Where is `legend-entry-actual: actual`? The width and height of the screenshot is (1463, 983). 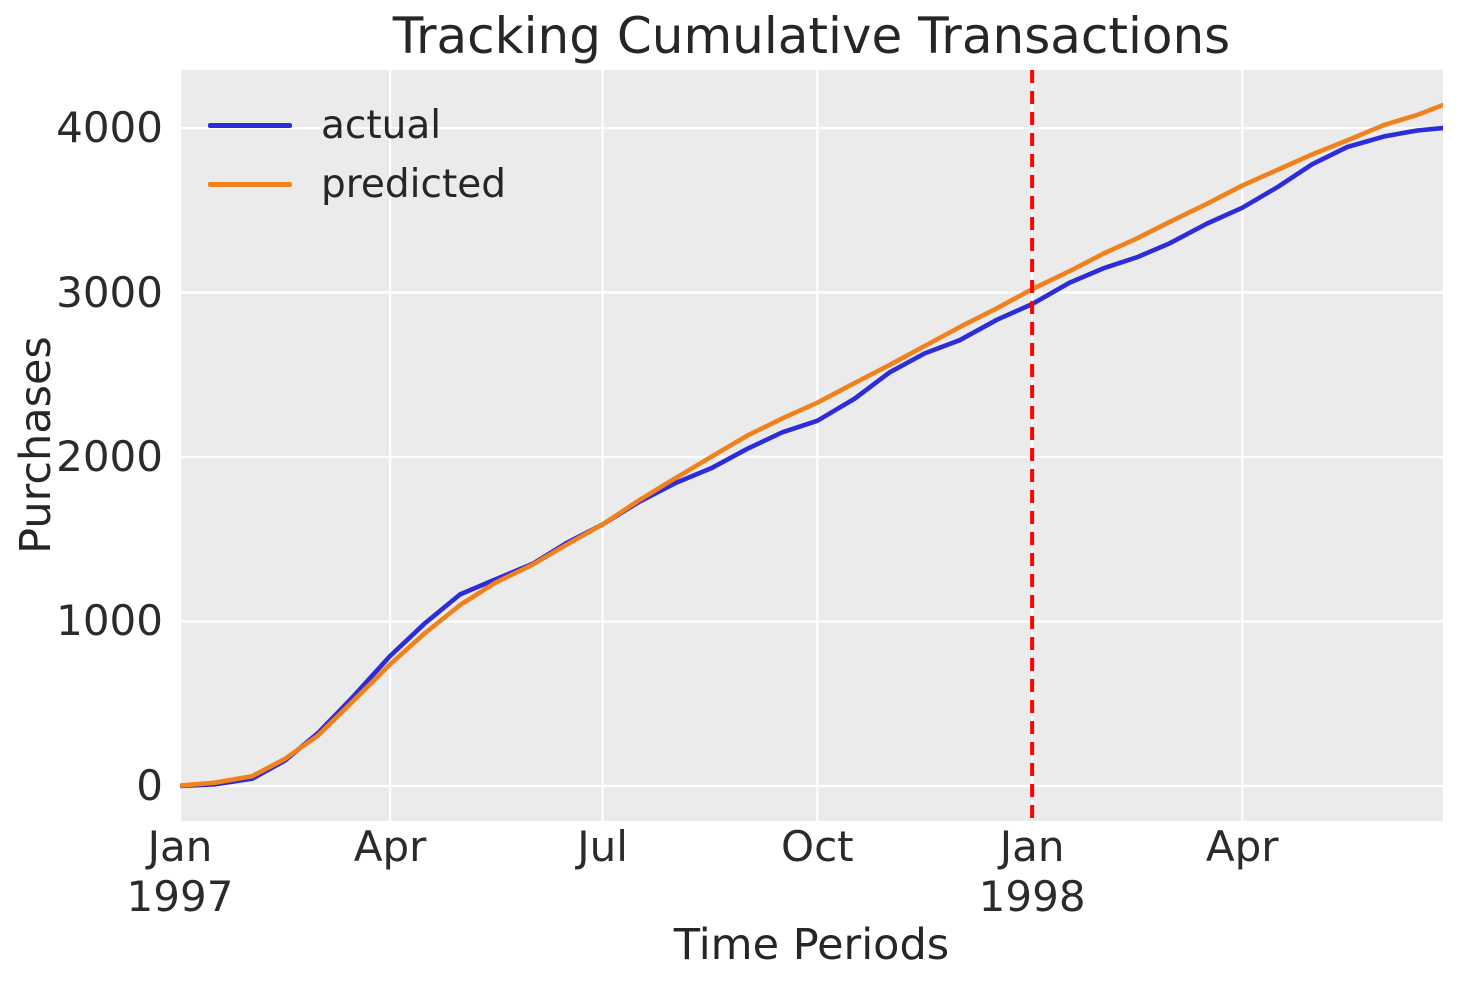 legend-entry-actual: actual is located at coordinates (357, 125).